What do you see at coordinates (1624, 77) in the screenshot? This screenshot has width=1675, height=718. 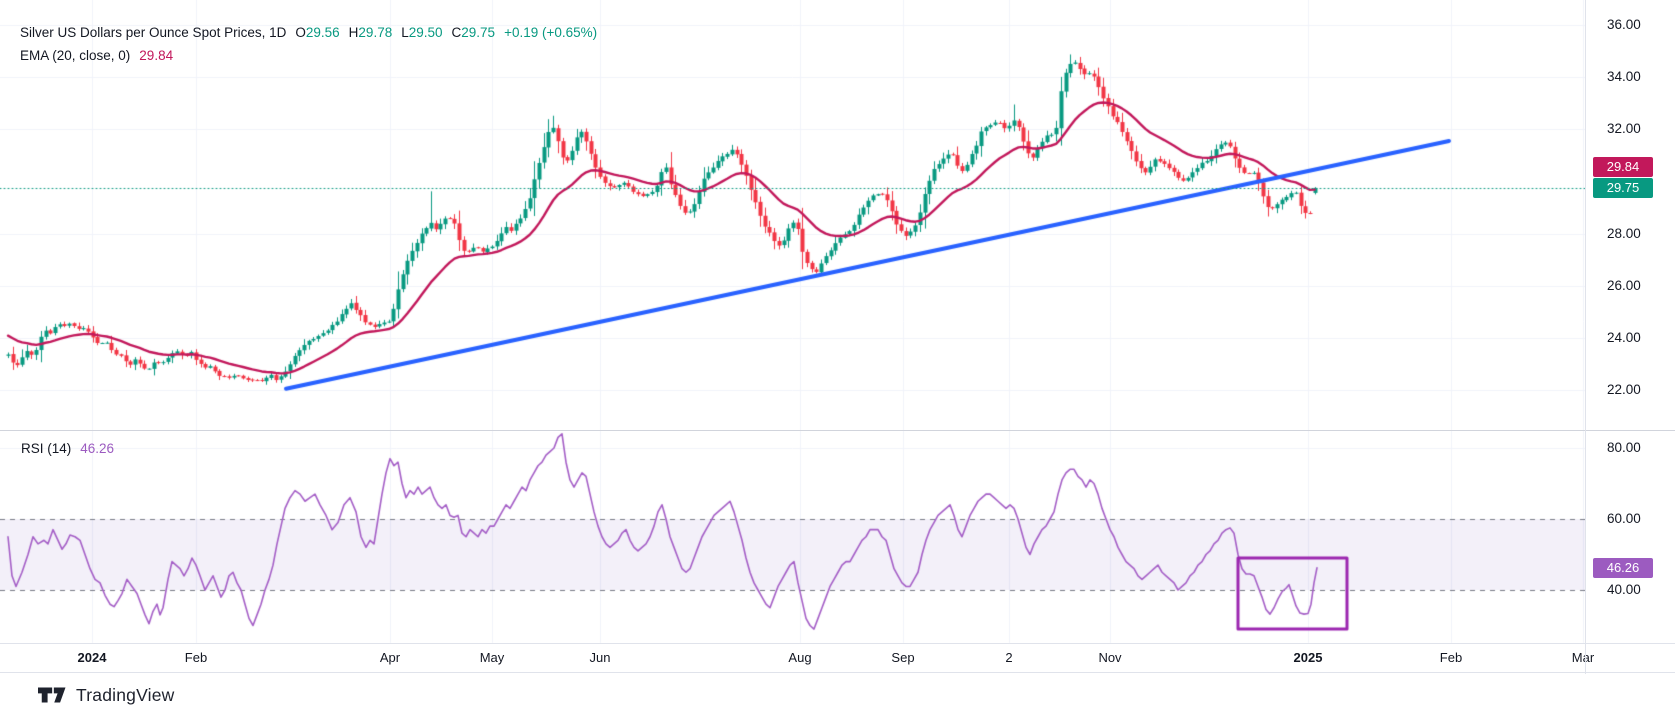 I see `price-tick: 34.00` at bounding box center [1624, 77].